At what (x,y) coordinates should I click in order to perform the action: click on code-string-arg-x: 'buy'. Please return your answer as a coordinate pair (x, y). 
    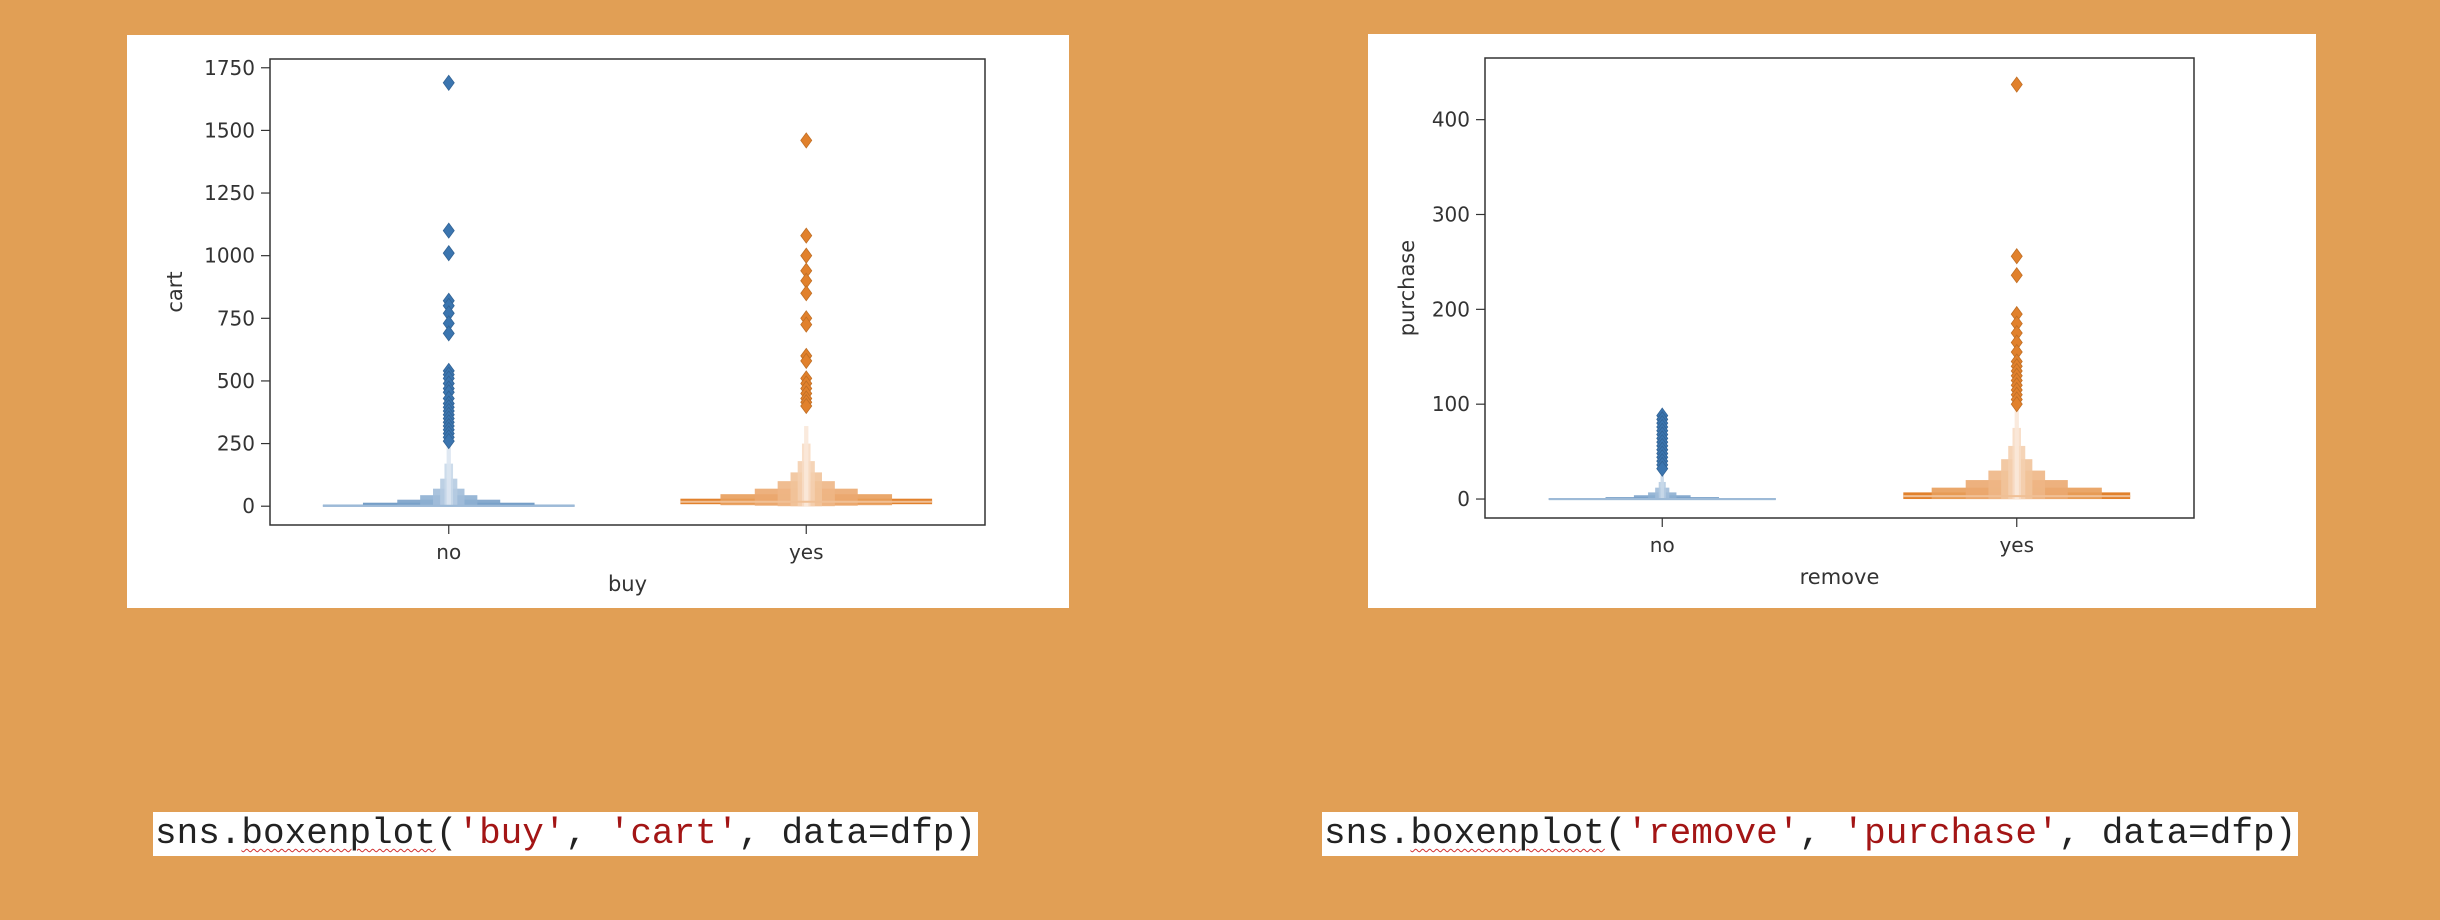
    Looking at the image, I should click on (511, 833).